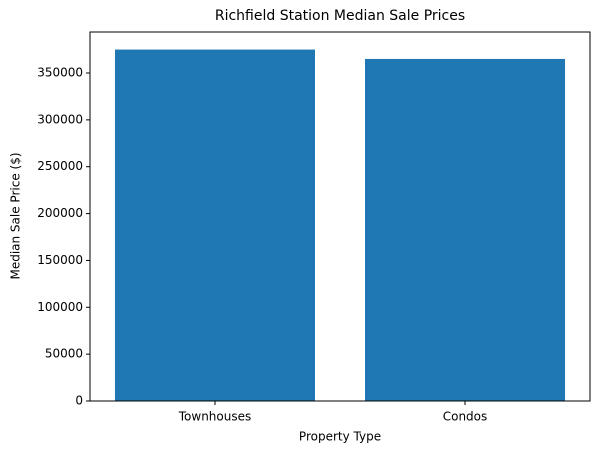  I want to click on x-tick-label: Condos, so click(465, 417).